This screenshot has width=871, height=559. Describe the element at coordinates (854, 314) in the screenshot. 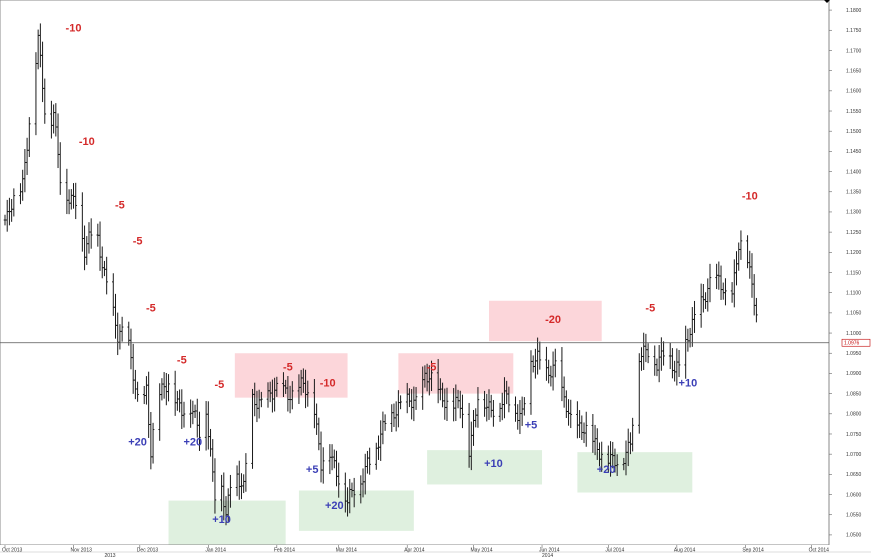

I see `y-tick-label: 1.1050` at that location.